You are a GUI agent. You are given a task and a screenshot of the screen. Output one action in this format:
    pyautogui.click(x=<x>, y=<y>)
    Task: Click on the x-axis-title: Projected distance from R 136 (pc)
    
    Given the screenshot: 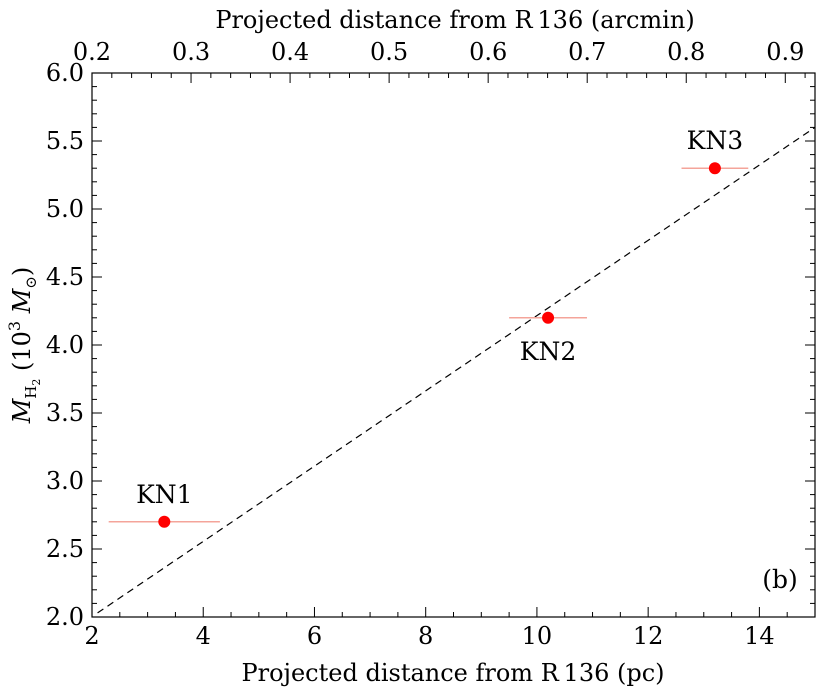 What is the action you would take?
    pyautogui.click(x=452, y=673)
    